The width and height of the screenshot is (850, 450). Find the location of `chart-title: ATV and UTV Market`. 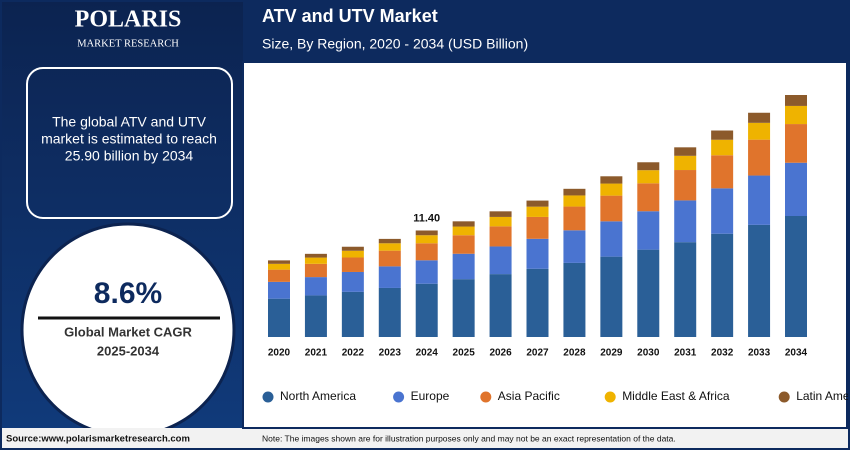

chart-title: ATV and UTV Market is located at coordinates (350, 16).